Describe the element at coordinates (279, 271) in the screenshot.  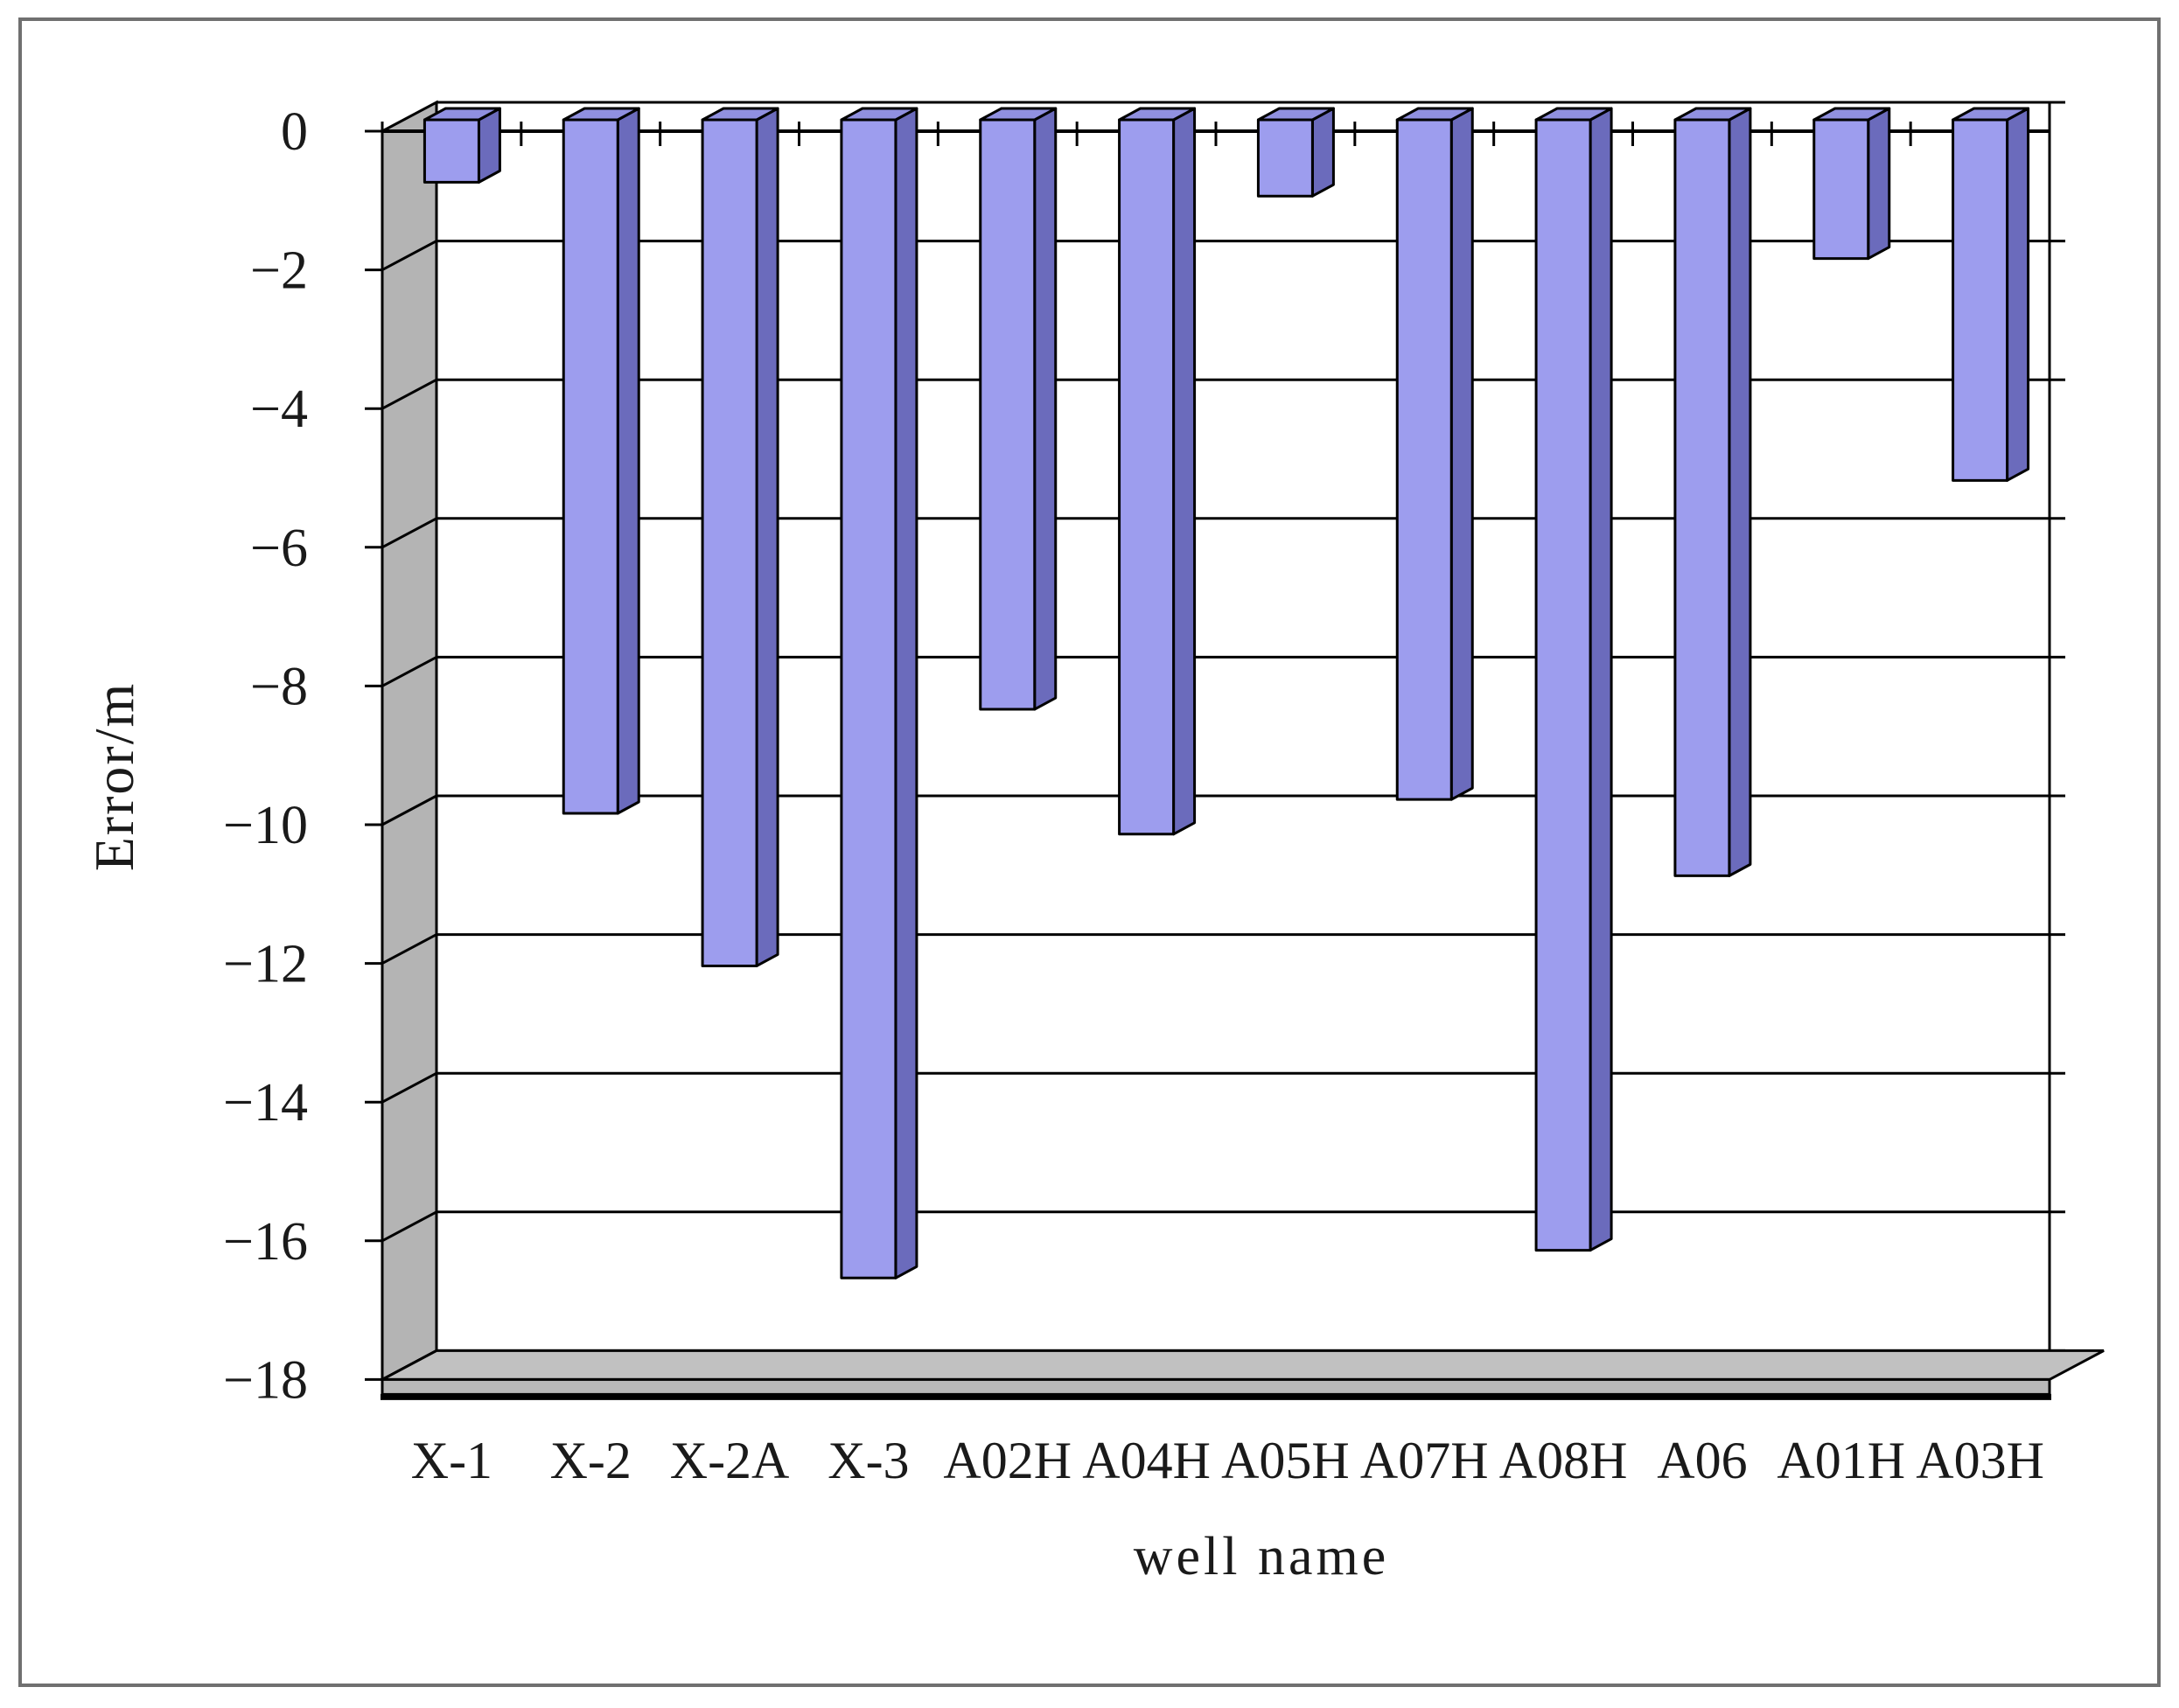
I see `y-tick-label: −2` at that location.